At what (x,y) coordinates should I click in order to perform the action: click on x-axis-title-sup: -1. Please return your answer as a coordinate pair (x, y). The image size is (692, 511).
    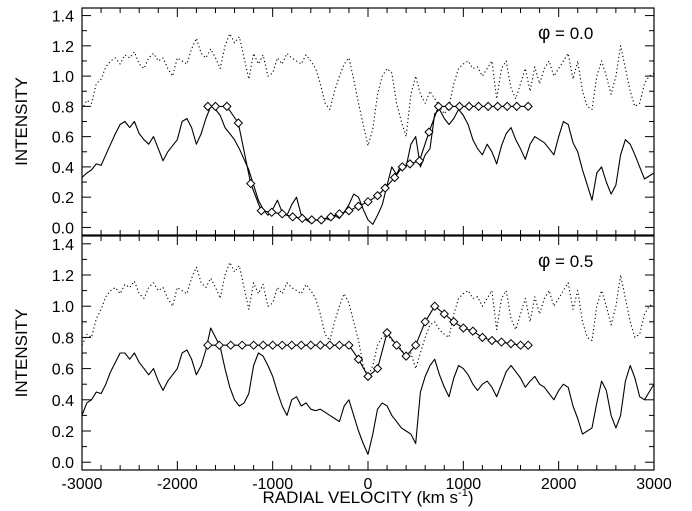
    Looking at the image, I should click on (463, 493).